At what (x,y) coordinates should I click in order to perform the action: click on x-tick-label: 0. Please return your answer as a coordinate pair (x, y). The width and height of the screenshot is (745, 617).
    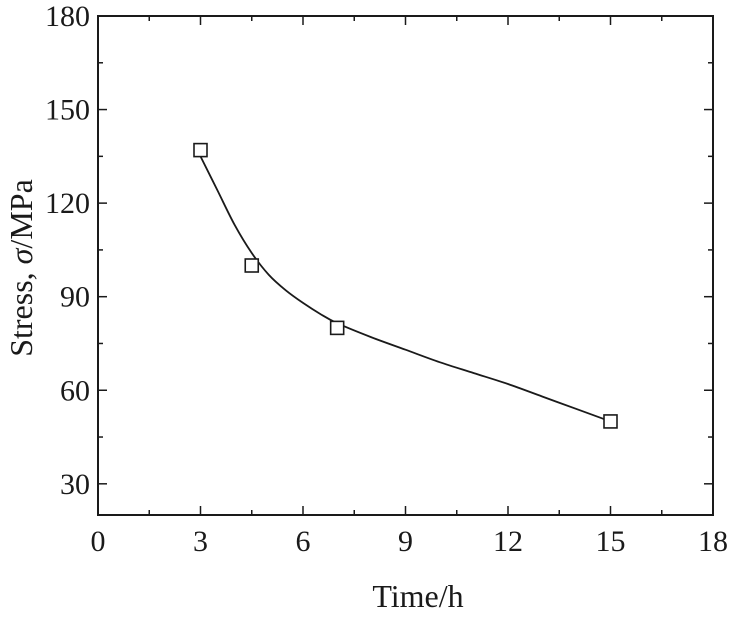
    Looking at the image, I should click on (98, 541).